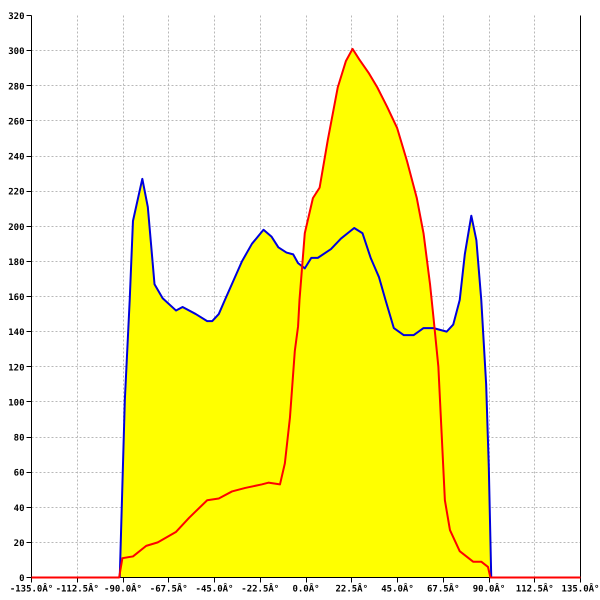 The height and width of the screenshot is (600, 600). I want to click on x-tick-label: 0.0Â°, so click(306, 588).